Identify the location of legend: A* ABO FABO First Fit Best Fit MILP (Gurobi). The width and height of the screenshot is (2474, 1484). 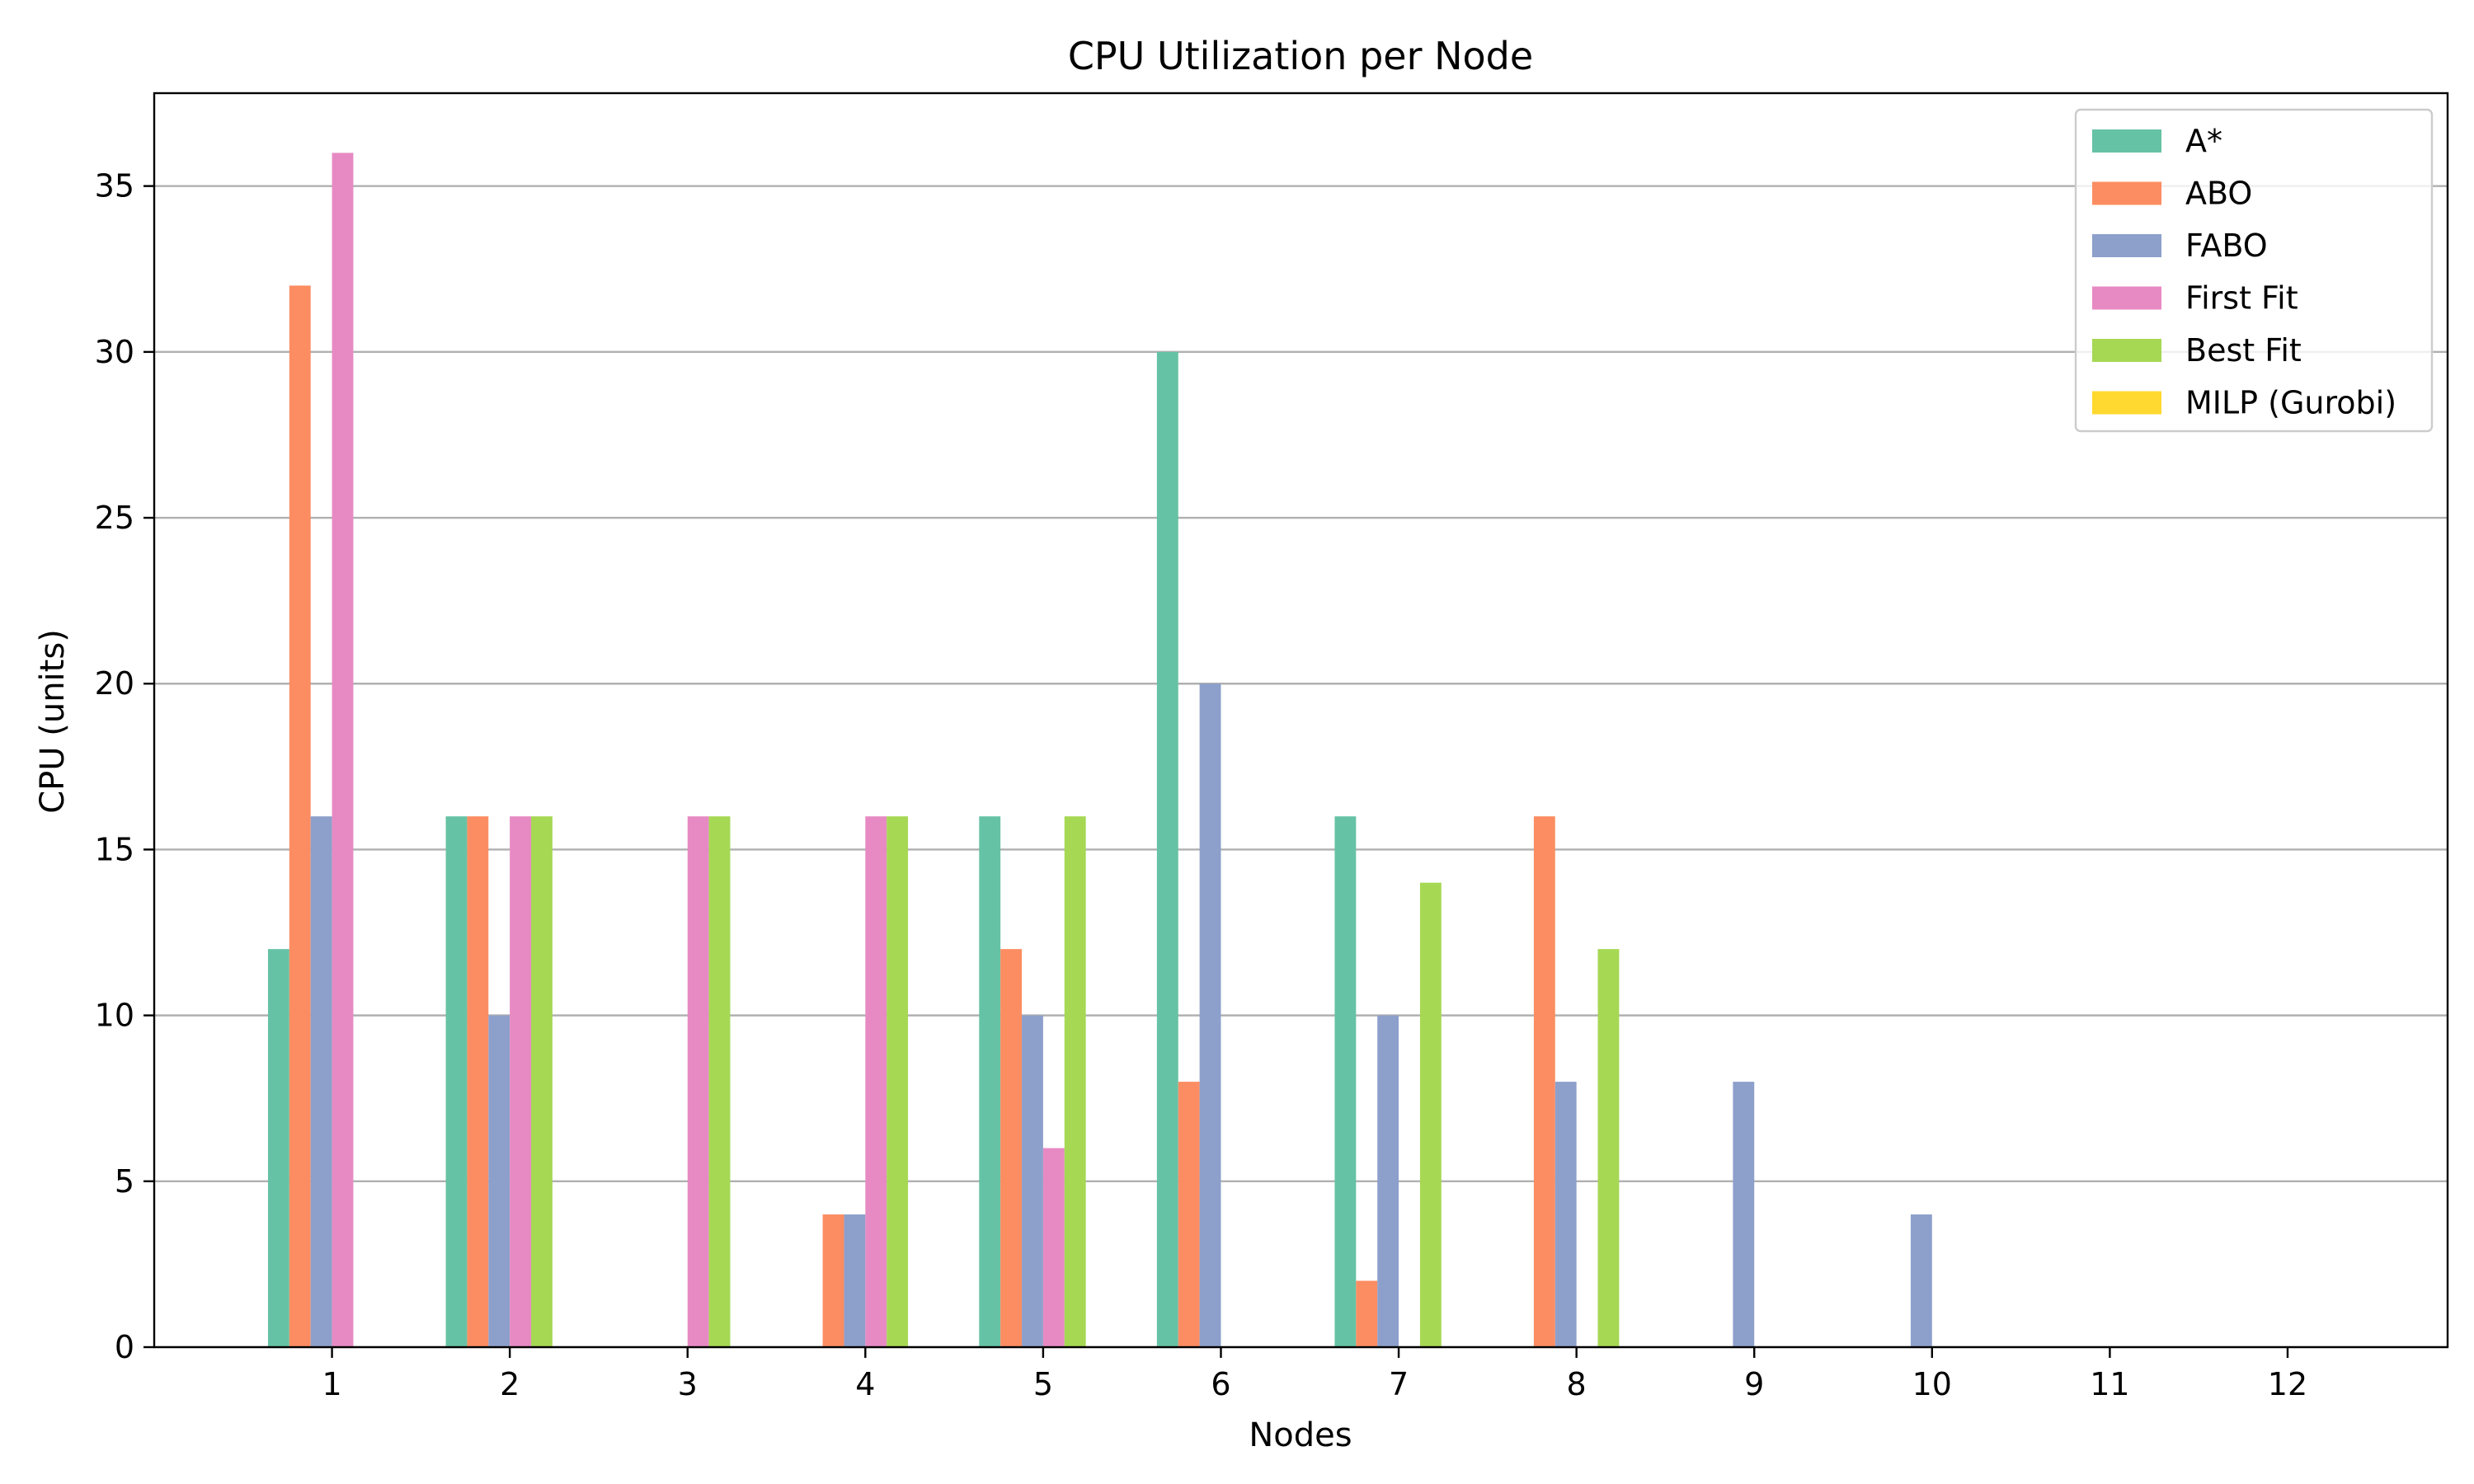
(2254, 270).